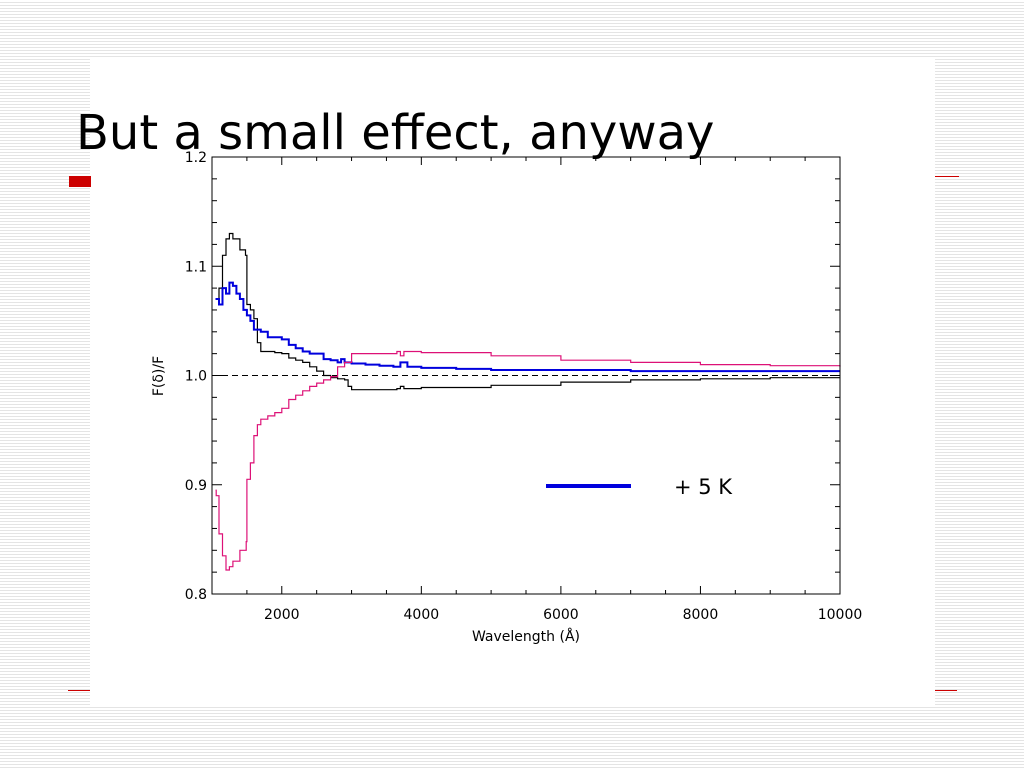  I want to click on x-tick-label: 4000, so click(422, 615).